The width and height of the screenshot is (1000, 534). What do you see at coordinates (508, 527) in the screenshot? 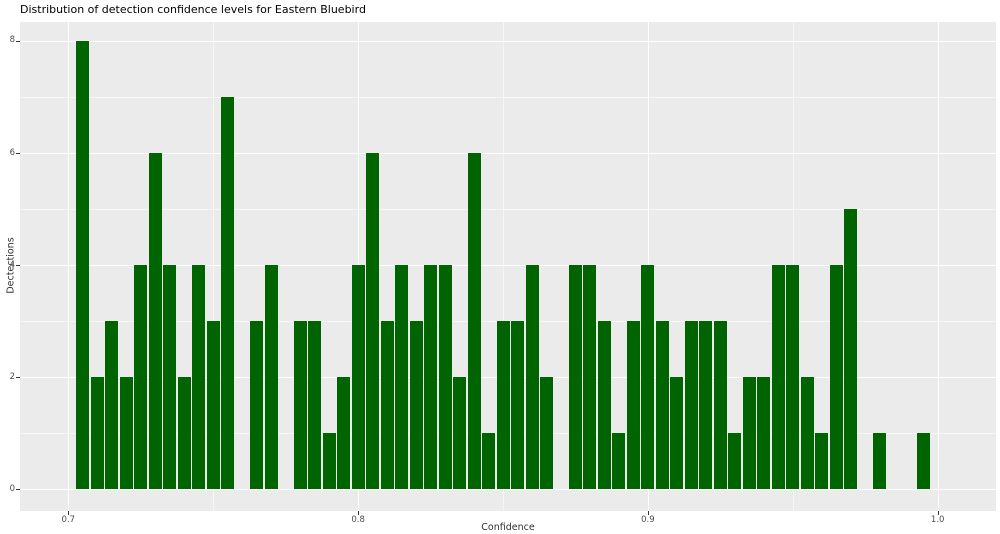
I see `x-axis-title: Confidence` at bounding box center [508, 527].